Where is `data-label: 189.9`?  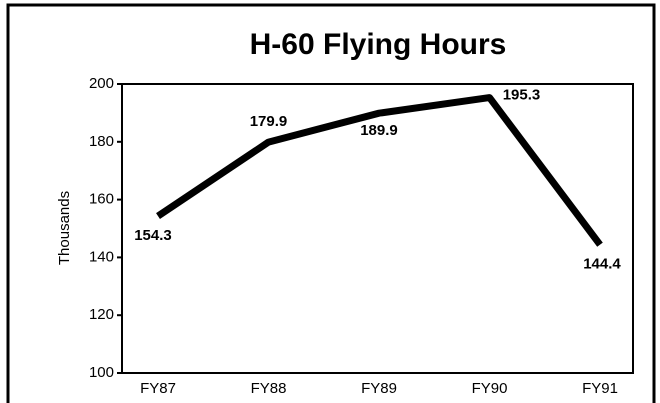 data-label: 189.9 is located at coordinates (379, 130).